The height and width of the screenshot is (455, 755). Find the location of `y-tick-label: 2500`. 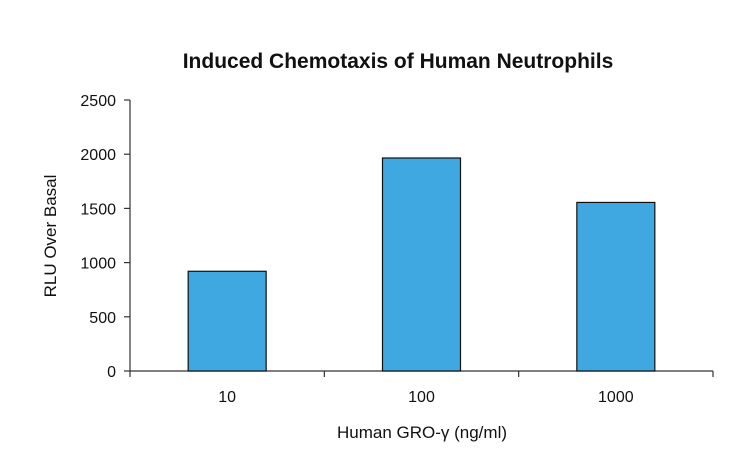

y-tick-label: 2500 is located at coordinates (98, 101).